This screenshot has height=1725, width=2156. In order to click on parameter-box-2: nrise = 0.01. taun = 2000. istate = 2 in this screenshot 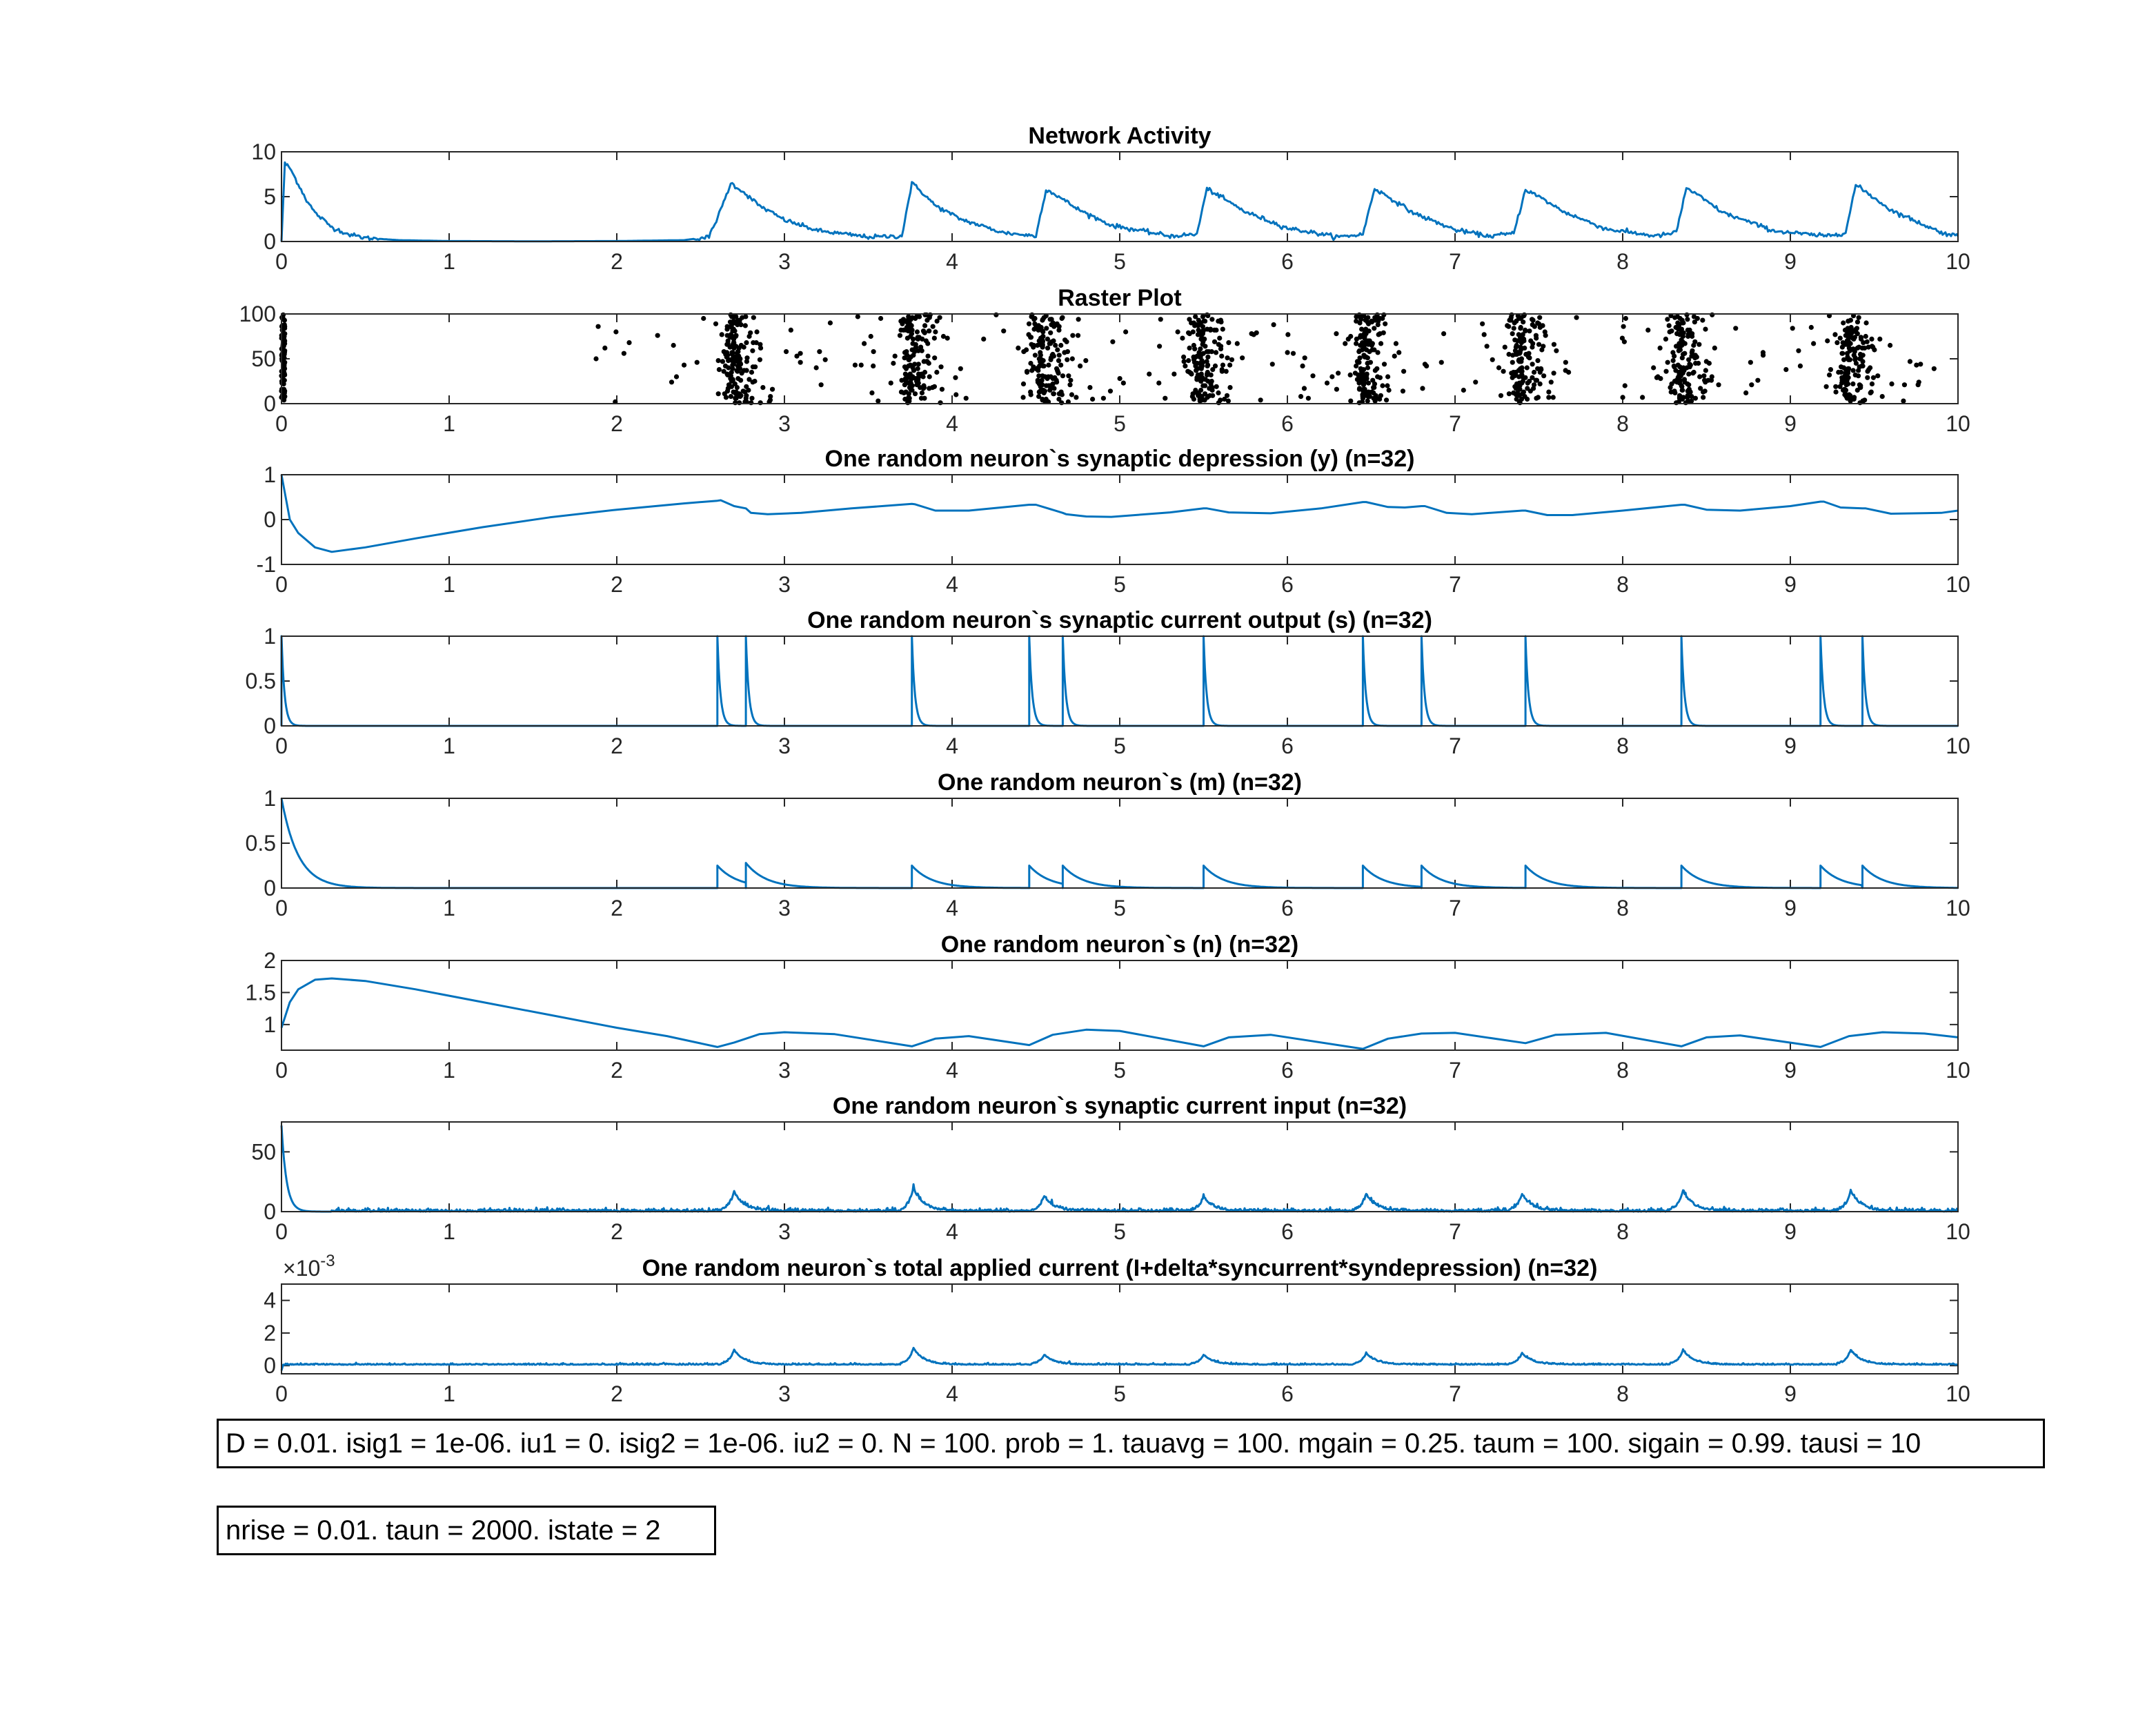, I will do `click(466, 1530)`.